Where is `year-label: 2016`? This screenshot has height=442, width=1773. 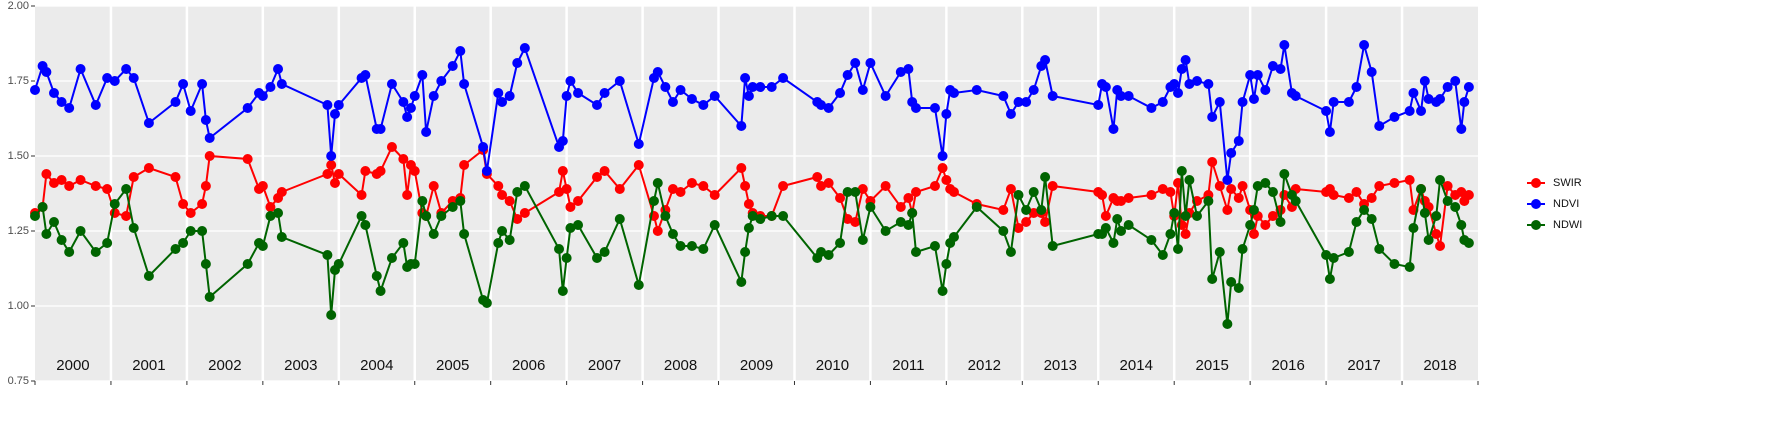 year-label: 2016 is located at coordinates (1287, 365).